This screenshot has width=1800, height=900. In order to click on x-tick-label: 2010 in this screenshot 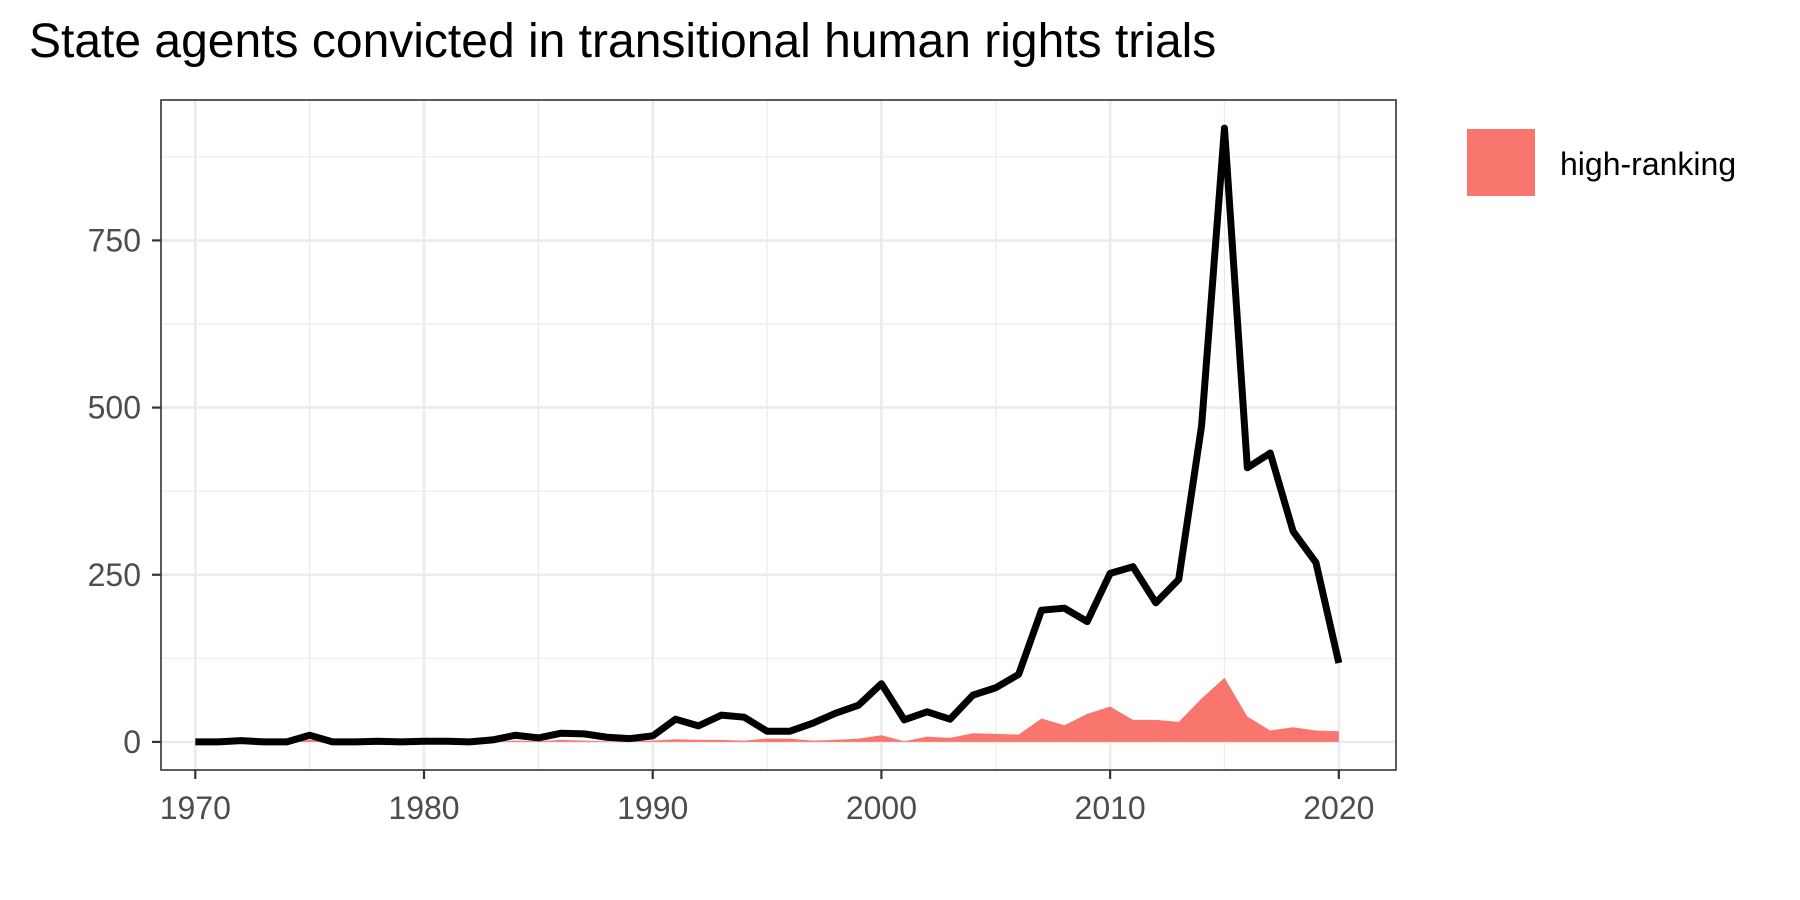, I will do `click(1110, 808)`.